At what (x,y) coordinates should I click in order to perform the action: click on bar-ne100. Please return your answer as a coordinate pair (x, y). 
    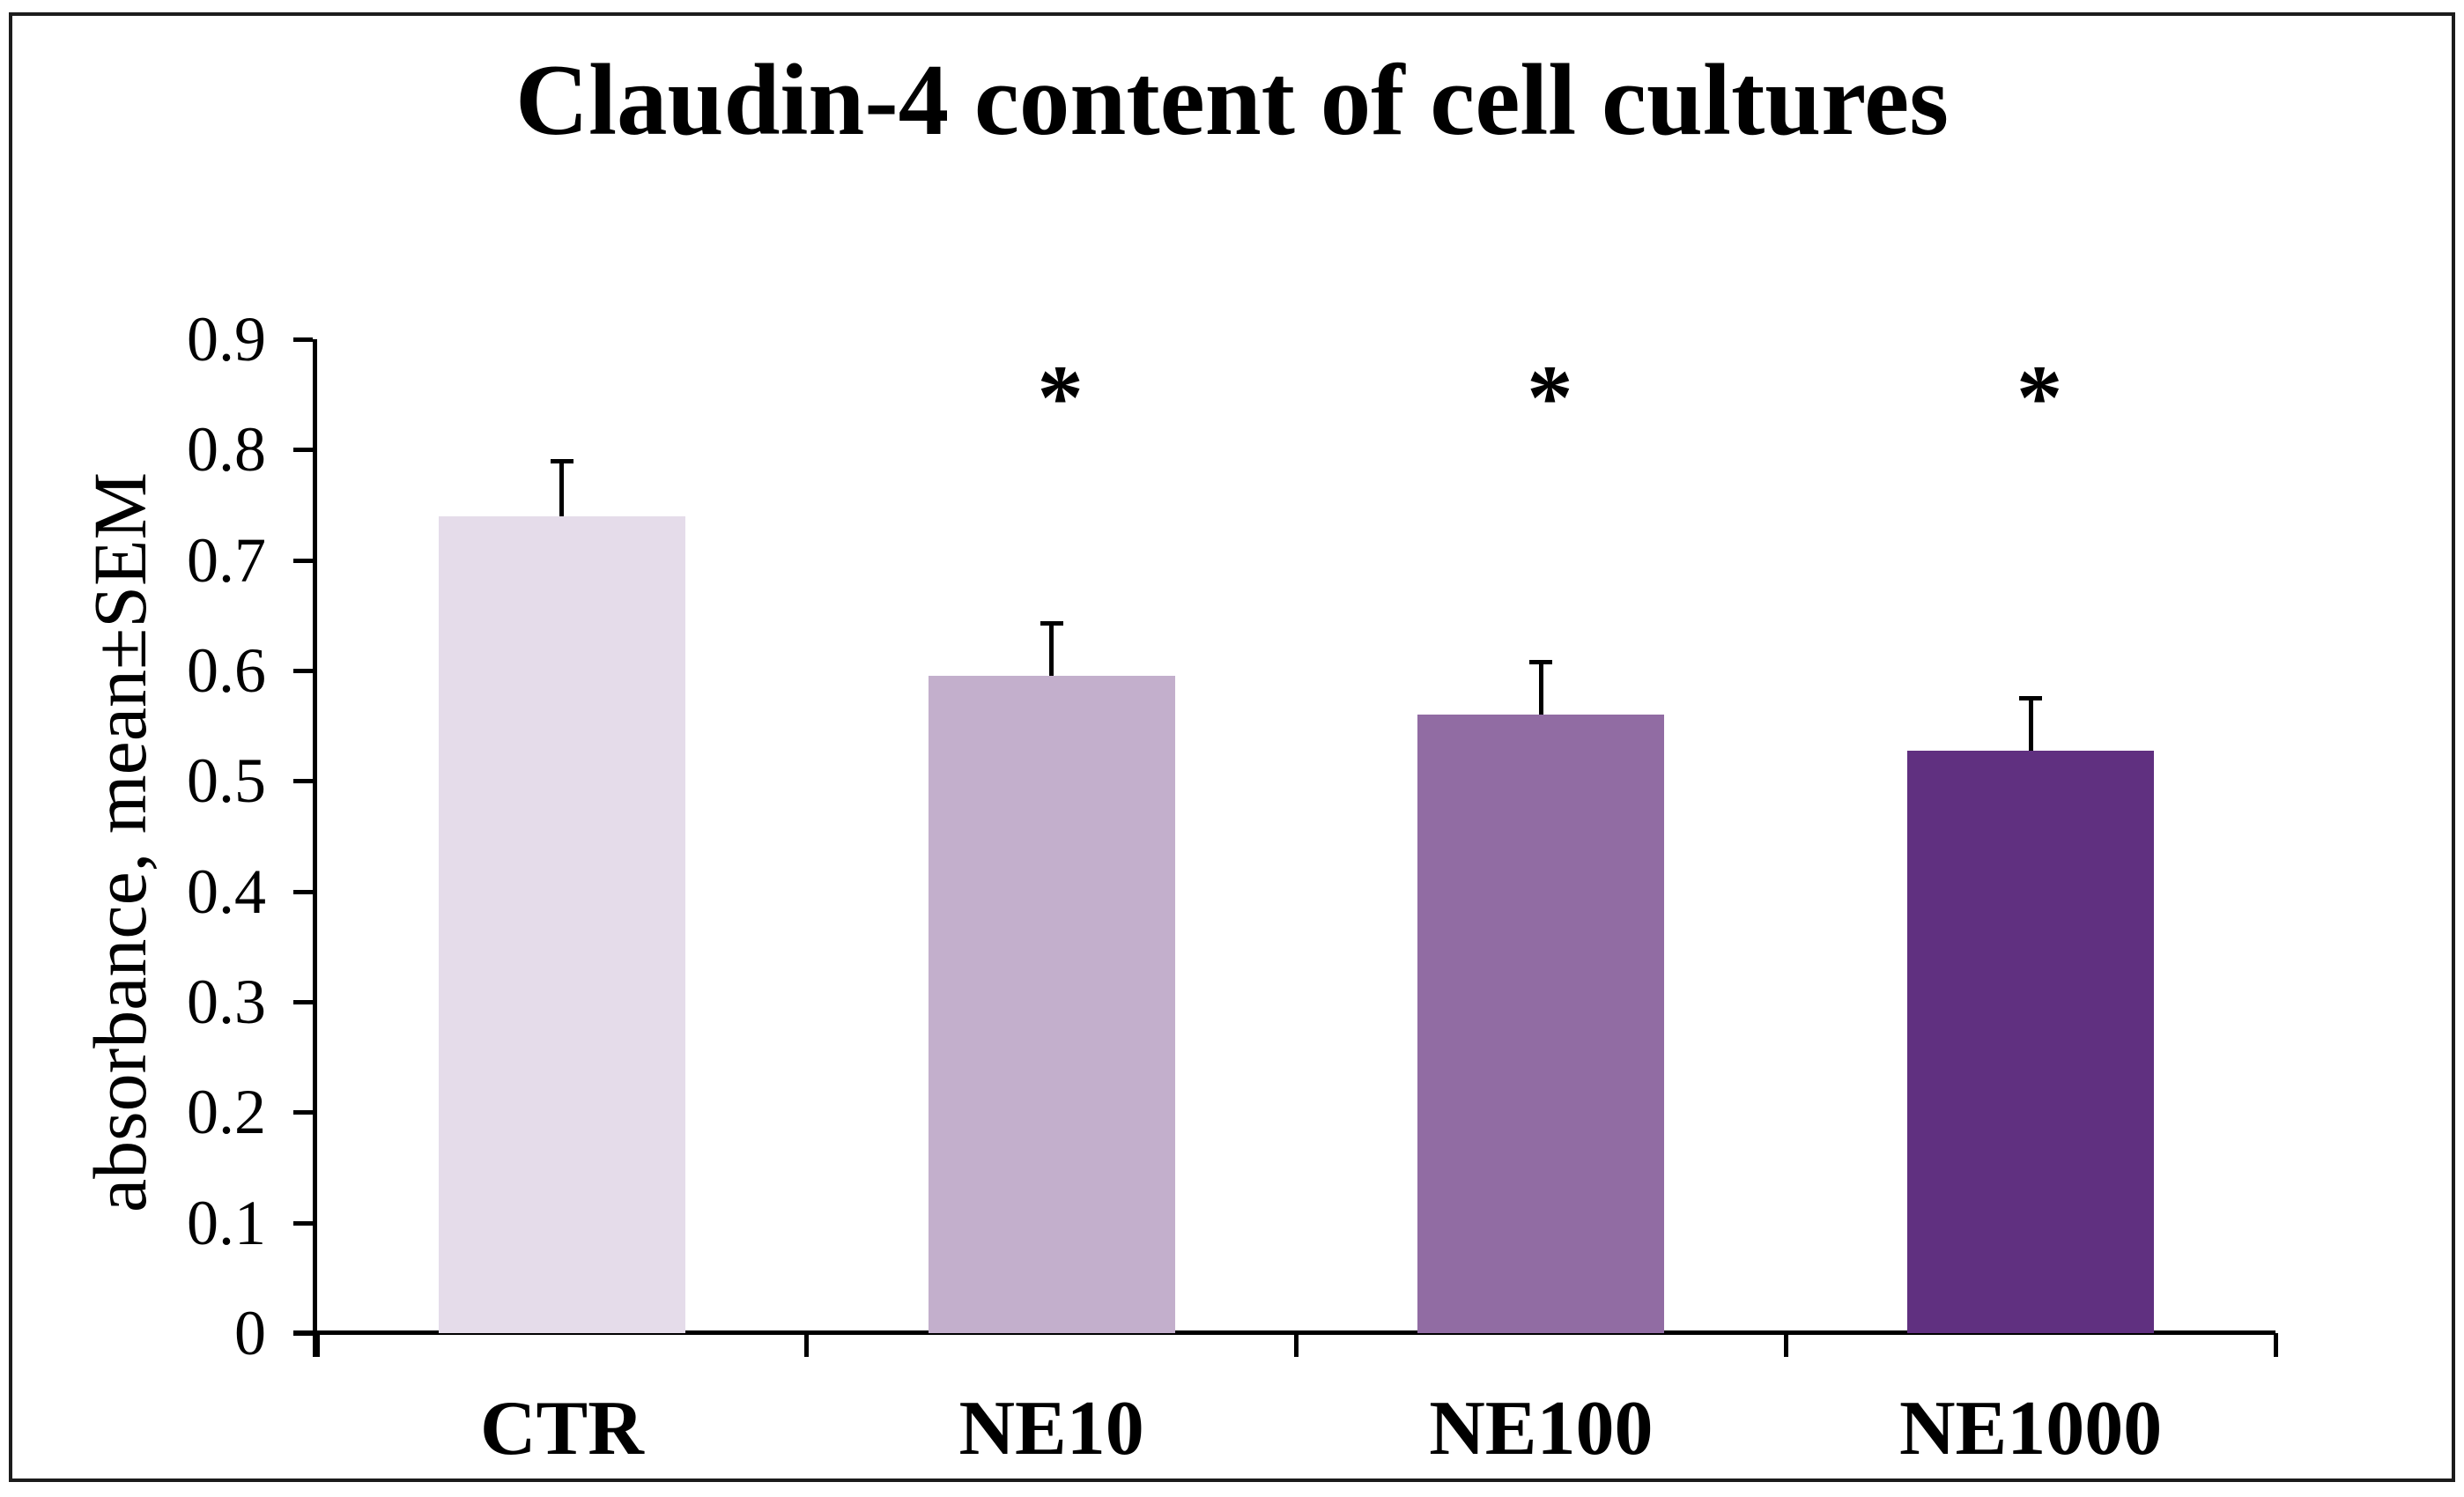
    Looking at the image, I should click on (1541, 1024).